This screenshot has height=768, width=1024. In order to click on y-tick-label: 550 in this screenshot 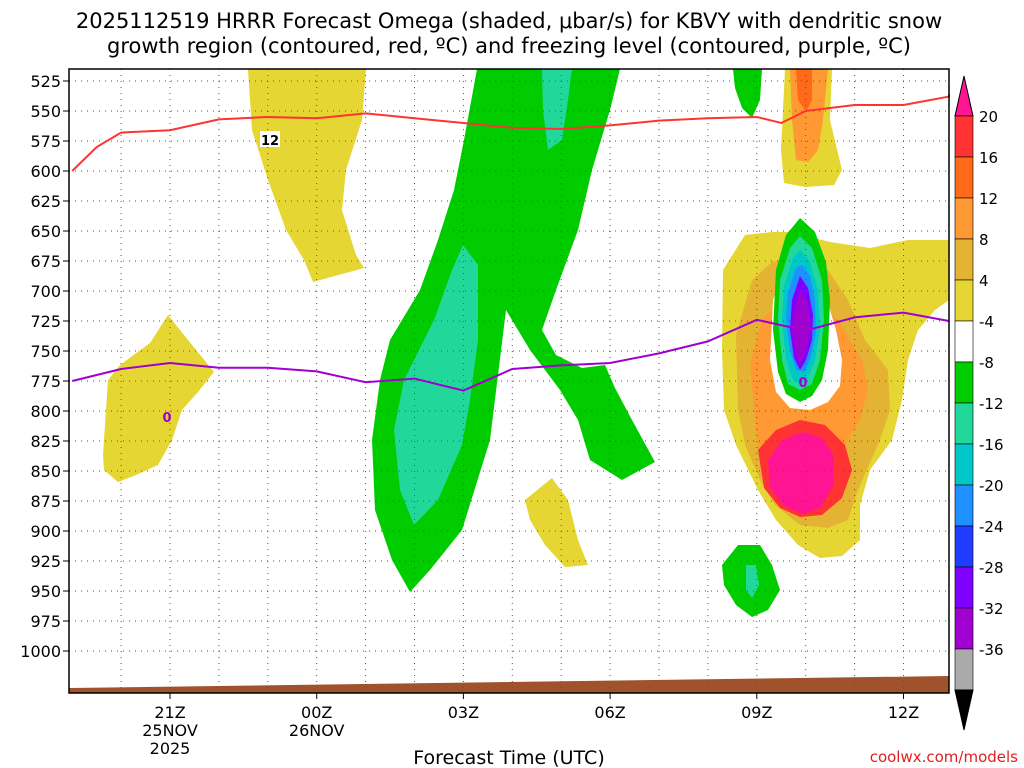, I will do `click(45, 111)`.